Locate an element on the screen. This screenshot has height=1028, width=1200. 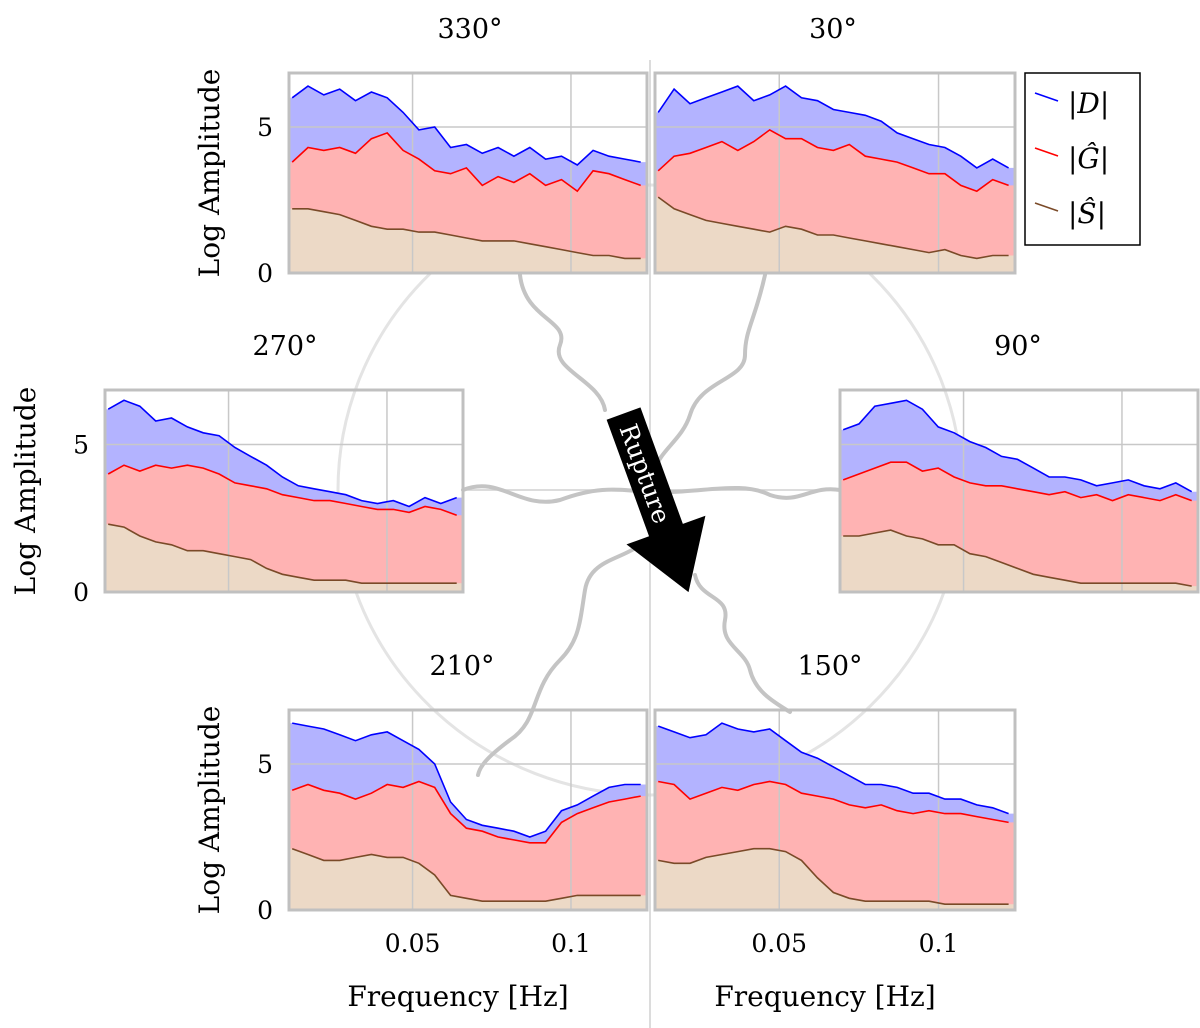
legend-entry: |D| is located at coordinates (1071, 103).